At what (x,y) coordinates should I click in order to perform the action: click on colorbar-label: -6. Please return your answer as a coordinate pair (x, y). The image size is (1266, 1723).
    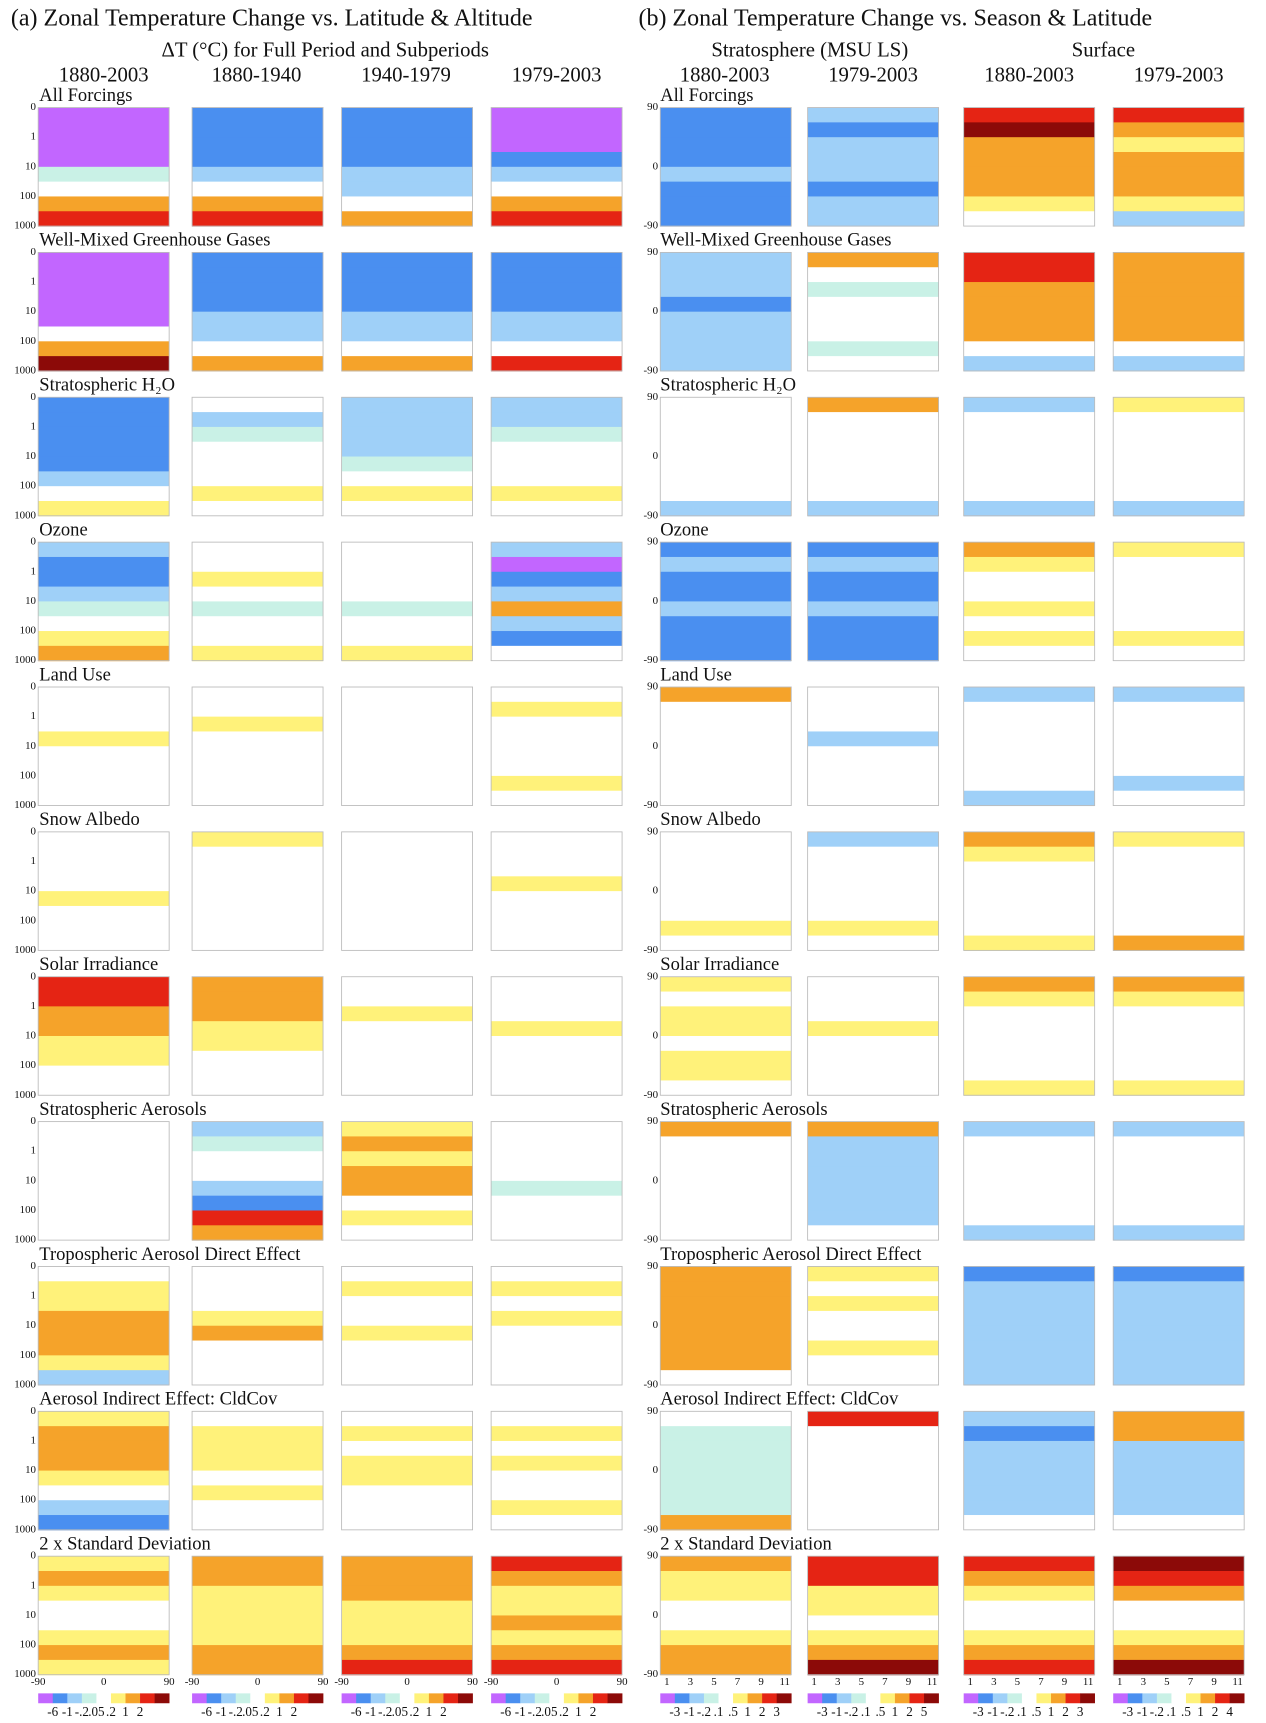
    Looking at the image, I should click on (52, 1711).